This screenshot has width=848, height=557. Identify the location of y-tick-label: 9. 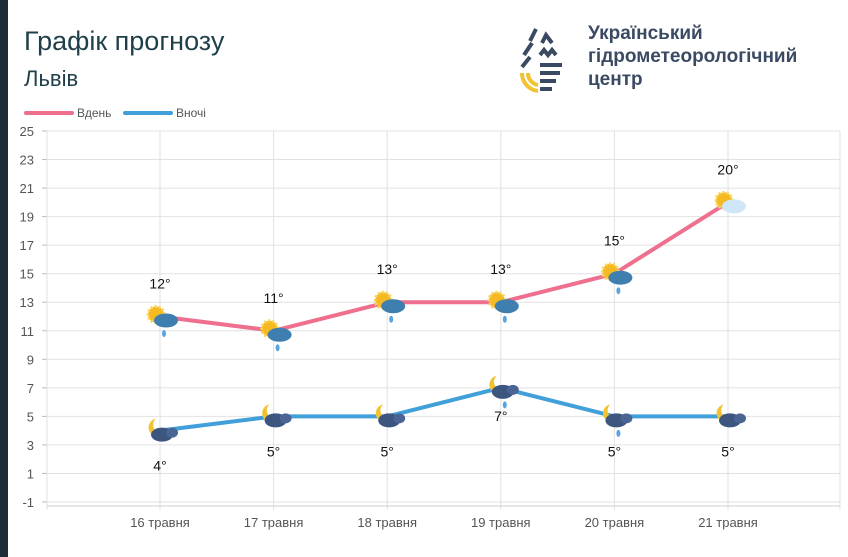
(30, 359).